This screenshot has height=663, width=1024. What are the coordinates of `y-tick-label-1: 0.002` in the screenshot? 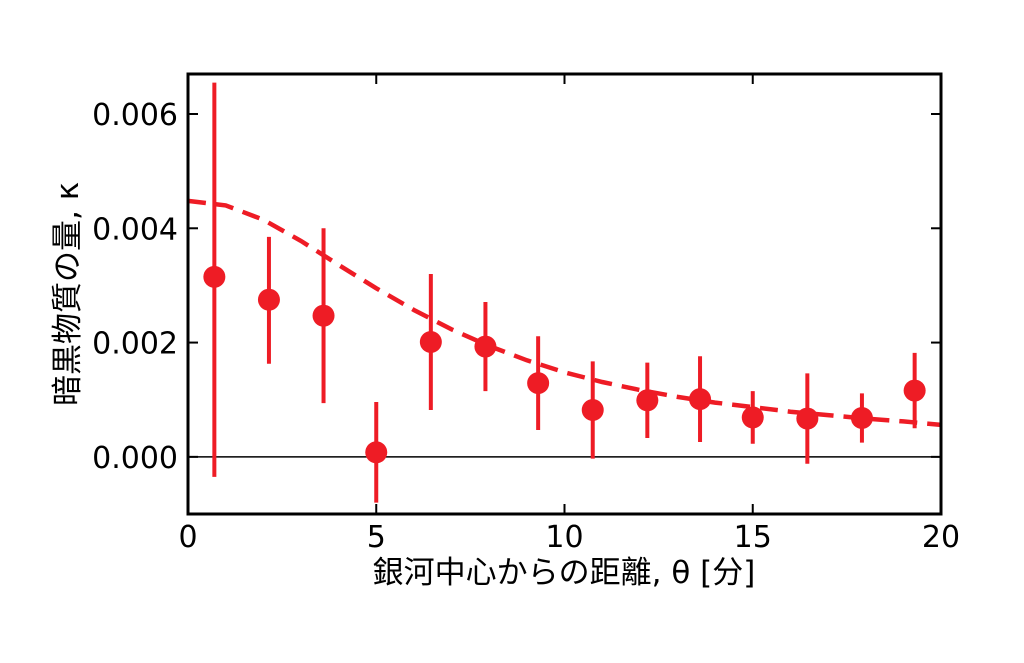 It's located at (135, 344).